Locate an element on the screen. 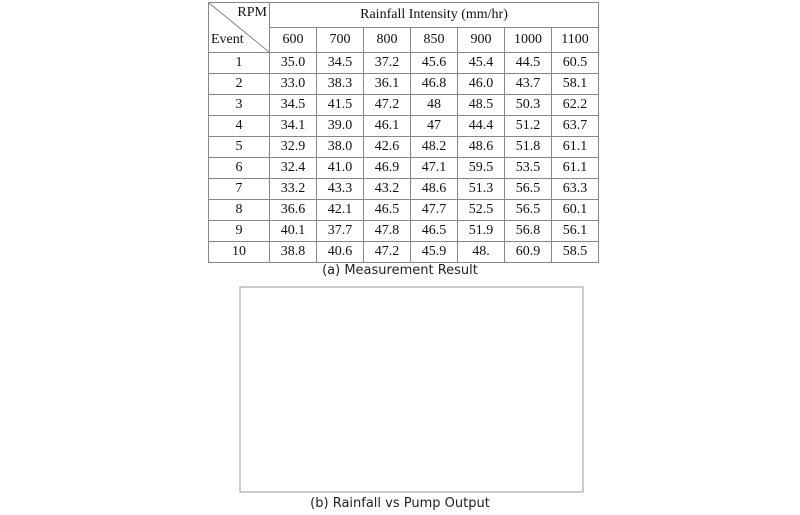 The image size is (800, 515). table-cell: 45.4 is located at coordinates (481, 63).